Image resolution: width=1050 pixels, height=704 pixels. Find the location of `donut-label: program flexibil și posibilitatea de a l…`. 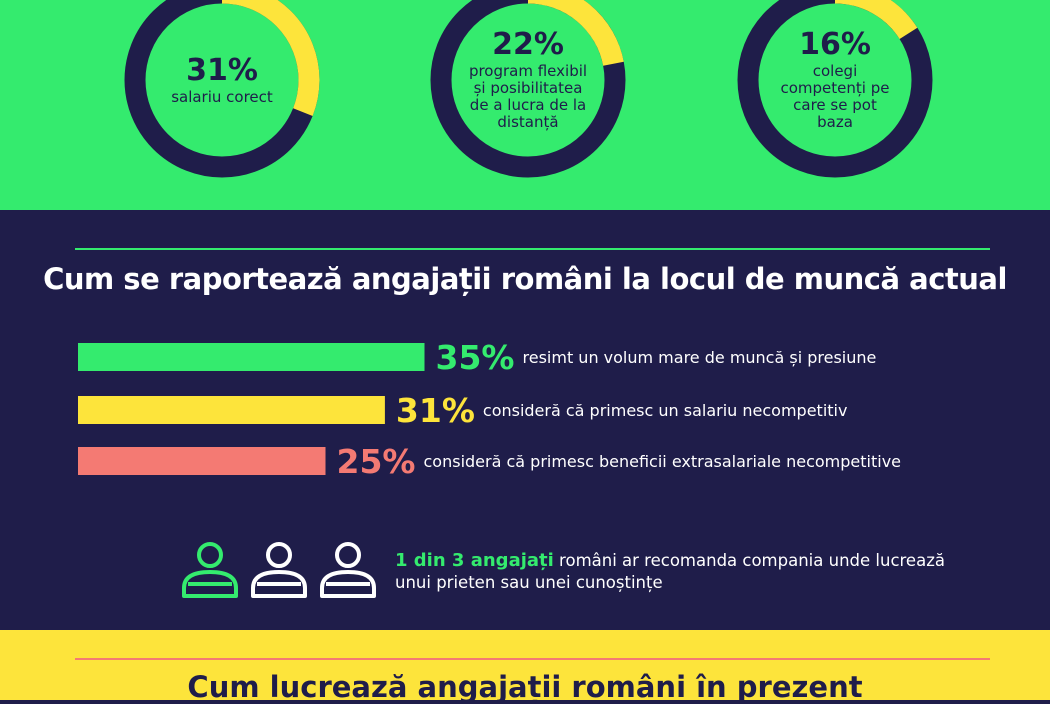

donut-label: program flexibil și posibilitatea de a l… is located at coordinates (528, 96).